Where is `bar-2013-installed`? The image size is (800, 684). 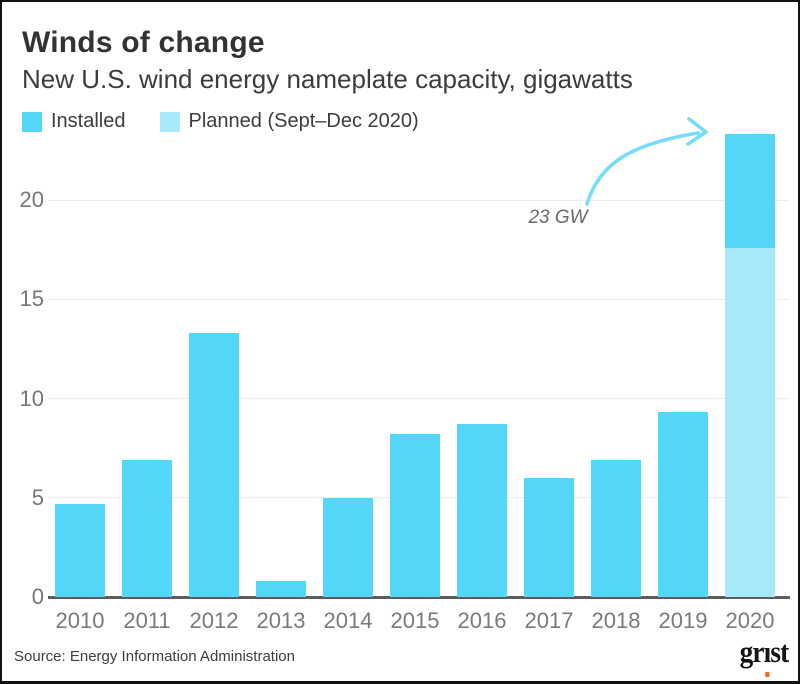
bar-2013-installed is located at coordinates (281, 589).